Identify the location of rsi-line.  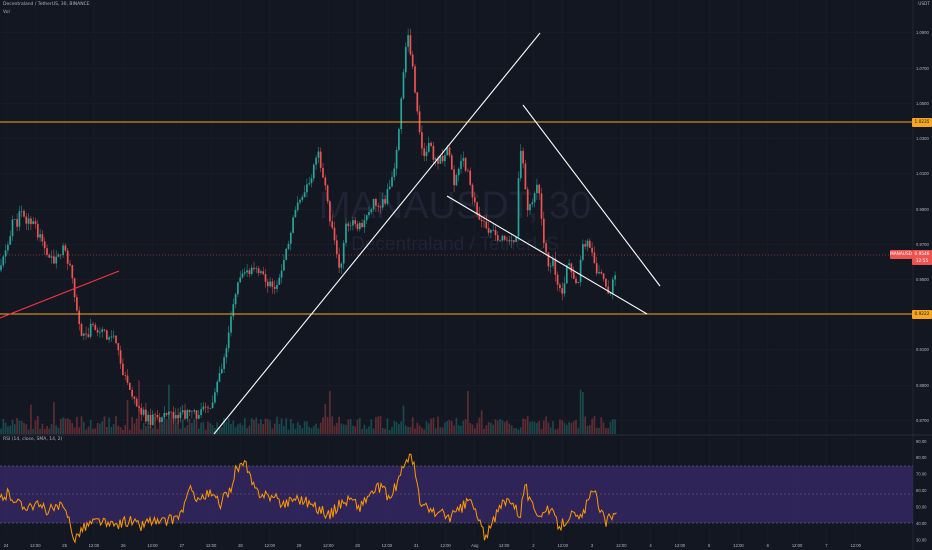
(308, 498).